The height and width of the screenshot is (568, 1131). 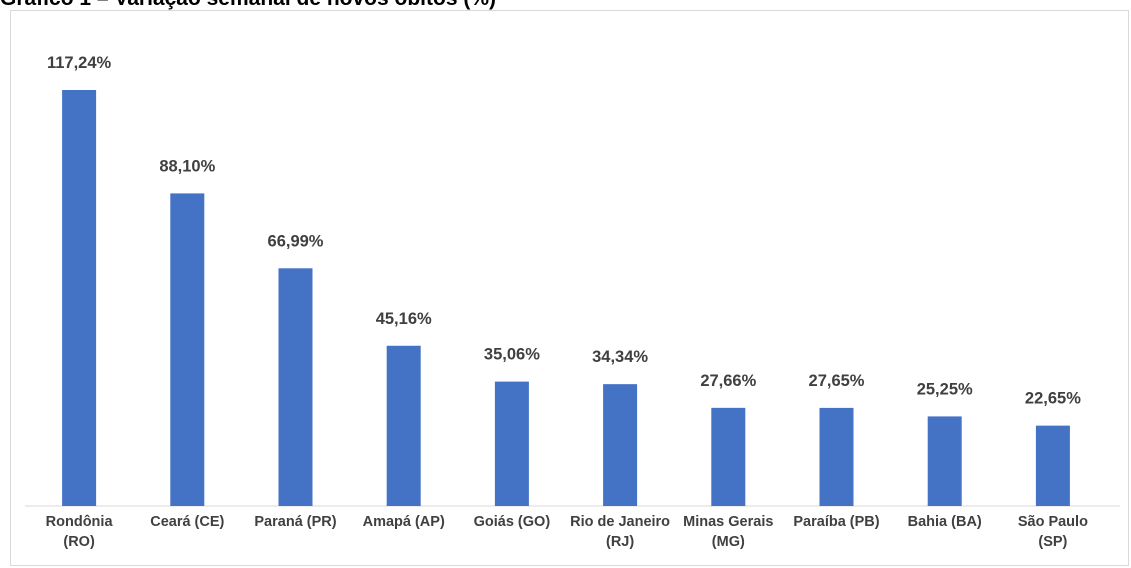 What do you see at coordinates (403, 522) in the screenshot?
I see `x-tick-label: Amapá (AP)` at bounding box center [403, 522].